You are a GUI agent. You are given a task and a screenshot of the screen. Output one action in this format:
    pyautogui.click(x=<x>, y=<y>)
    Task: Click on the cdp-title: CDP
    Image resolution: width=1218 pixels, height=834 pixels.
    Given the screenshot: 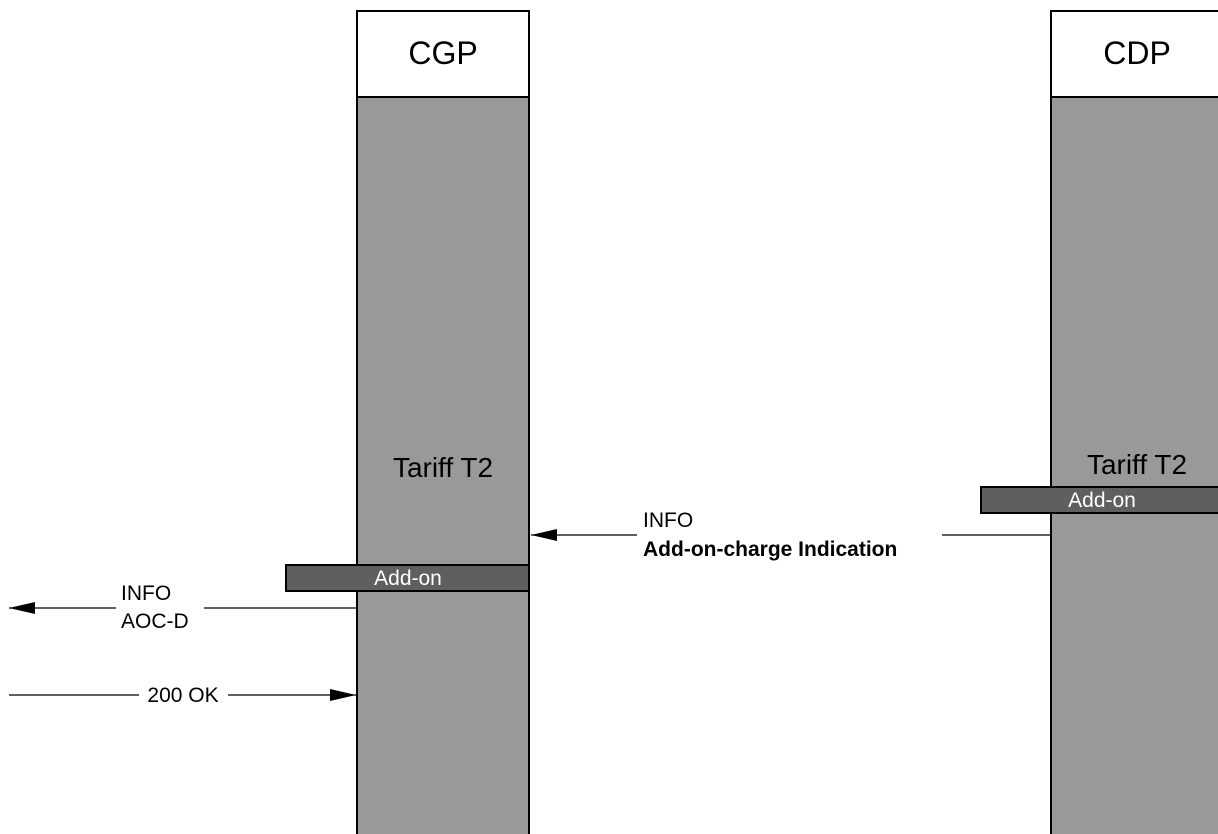 What is the action you would take?
    pyautogui.click(x=1137, y=53)
    